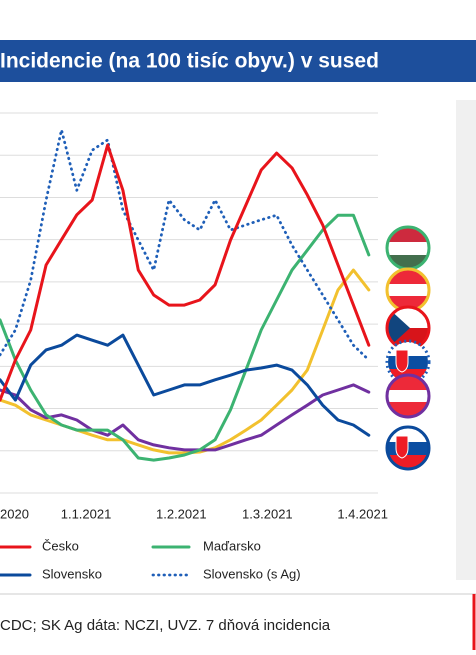 The width and height of the screenshot is (476, 655). I want to click on flag-slovakia, so click(408, 448).